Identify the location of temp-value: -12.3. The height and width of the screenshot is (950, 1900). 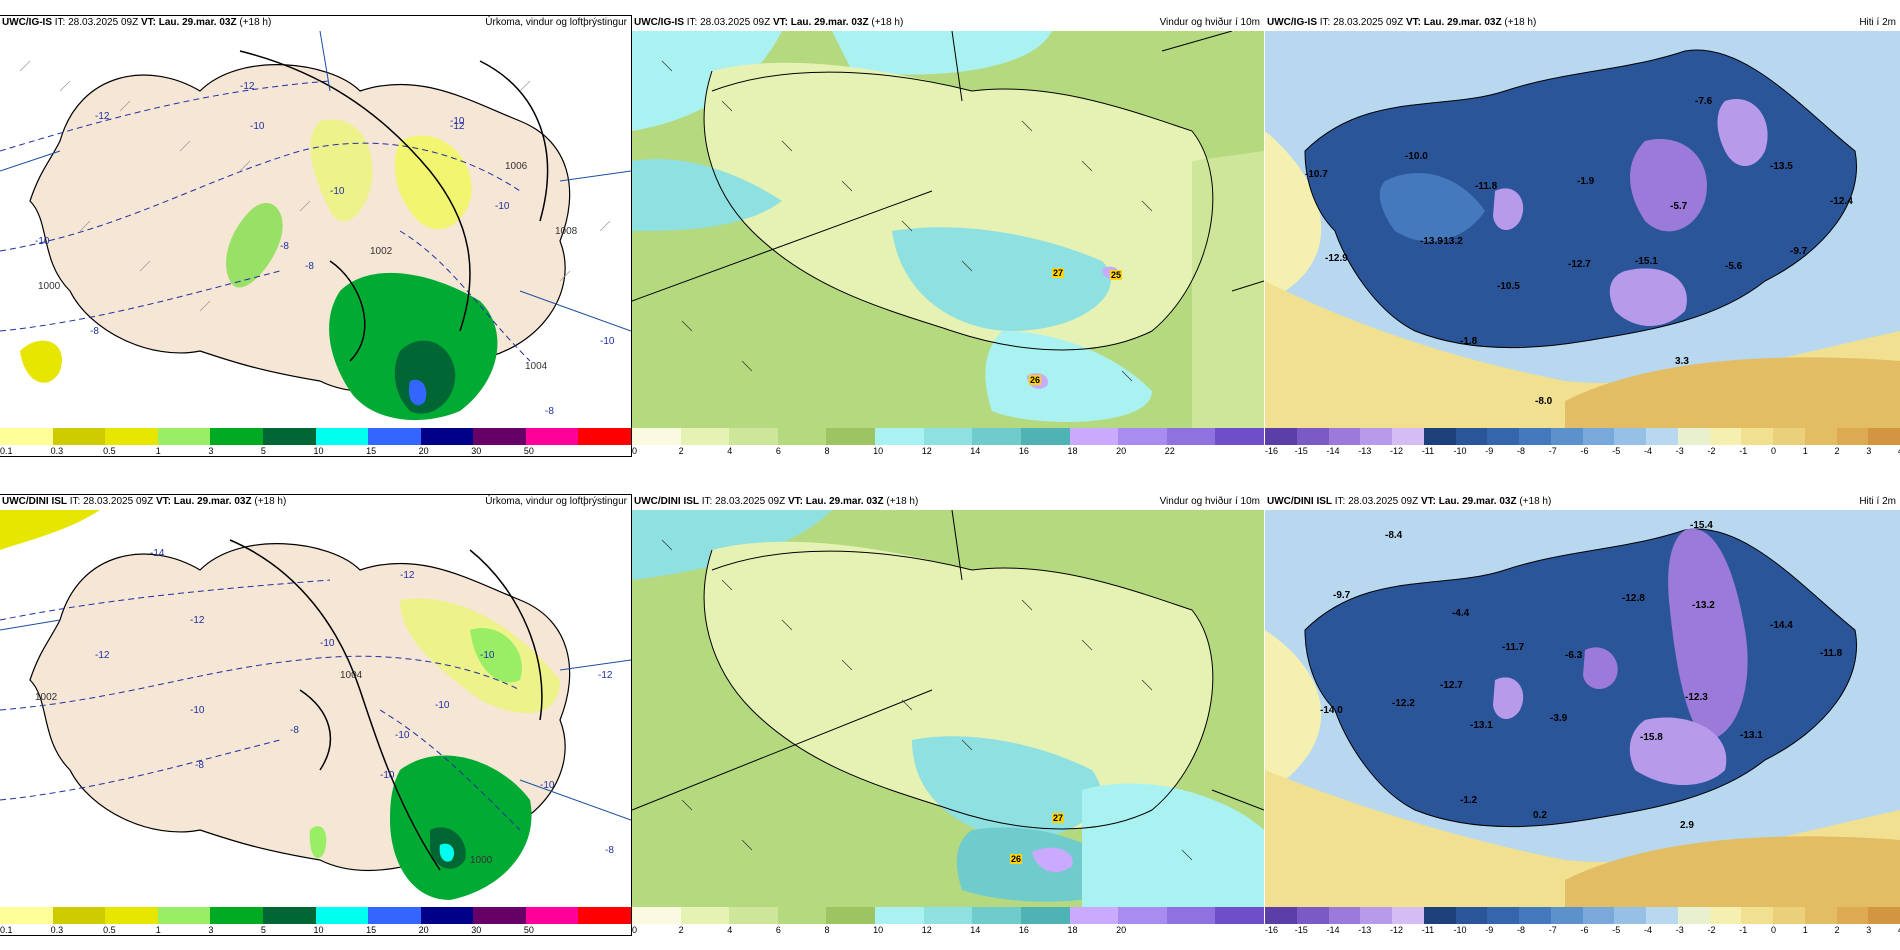
(1696, 697).